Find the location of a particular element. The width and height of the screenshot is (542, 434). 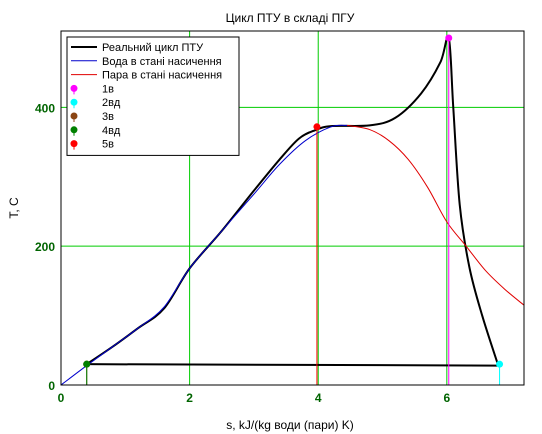

y-tick-label: 200 is located at coordinates (45, 247).